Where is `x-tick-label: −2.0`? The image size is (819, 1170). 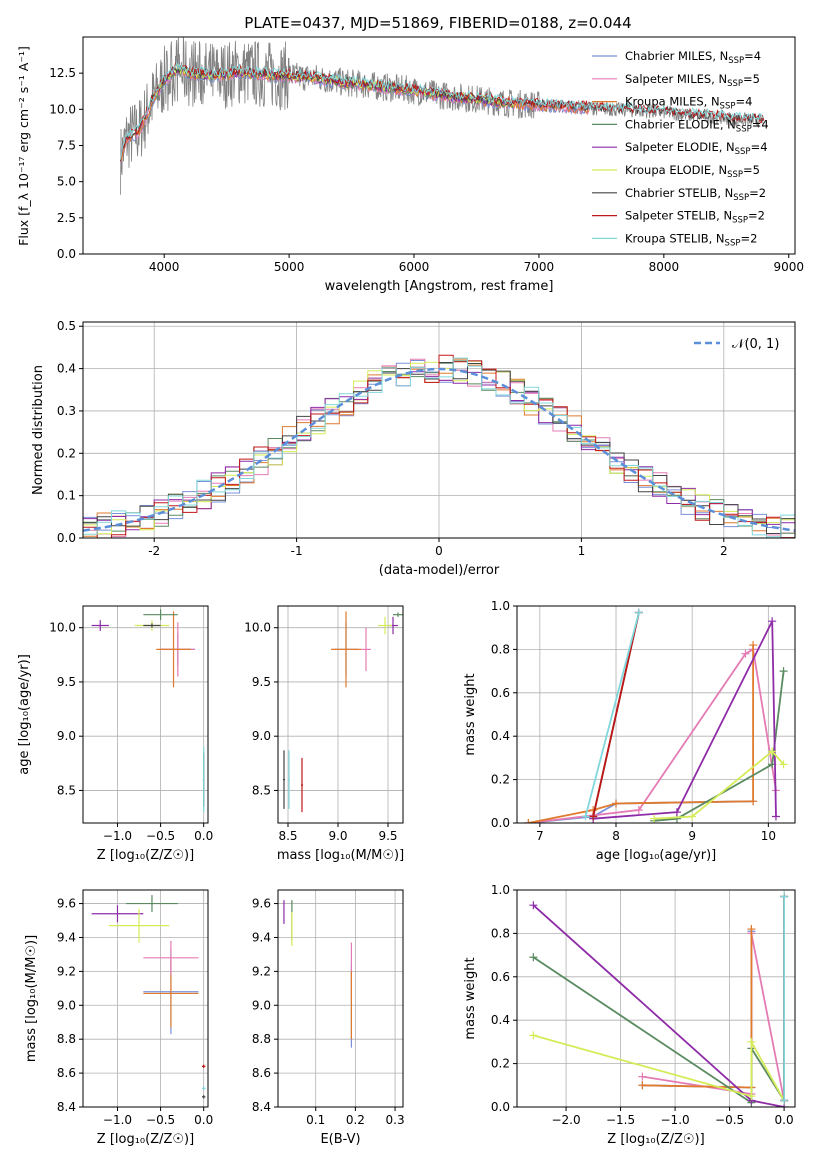
x-tick-label: −2.0 is located at coordinates (565, 1120).